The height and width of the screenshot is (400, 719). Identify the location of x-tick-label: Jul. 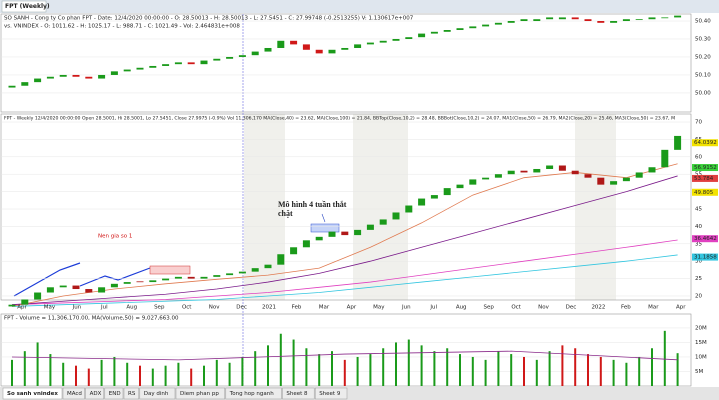
(104, 308).